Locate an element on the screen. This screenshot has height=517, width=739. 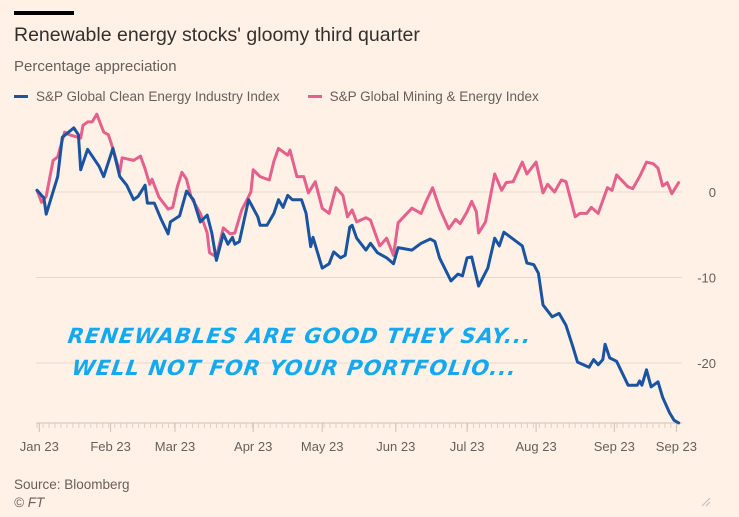
legend-label: S&P Global Clean Energy Industry Index is located at coordinates (158, 96).